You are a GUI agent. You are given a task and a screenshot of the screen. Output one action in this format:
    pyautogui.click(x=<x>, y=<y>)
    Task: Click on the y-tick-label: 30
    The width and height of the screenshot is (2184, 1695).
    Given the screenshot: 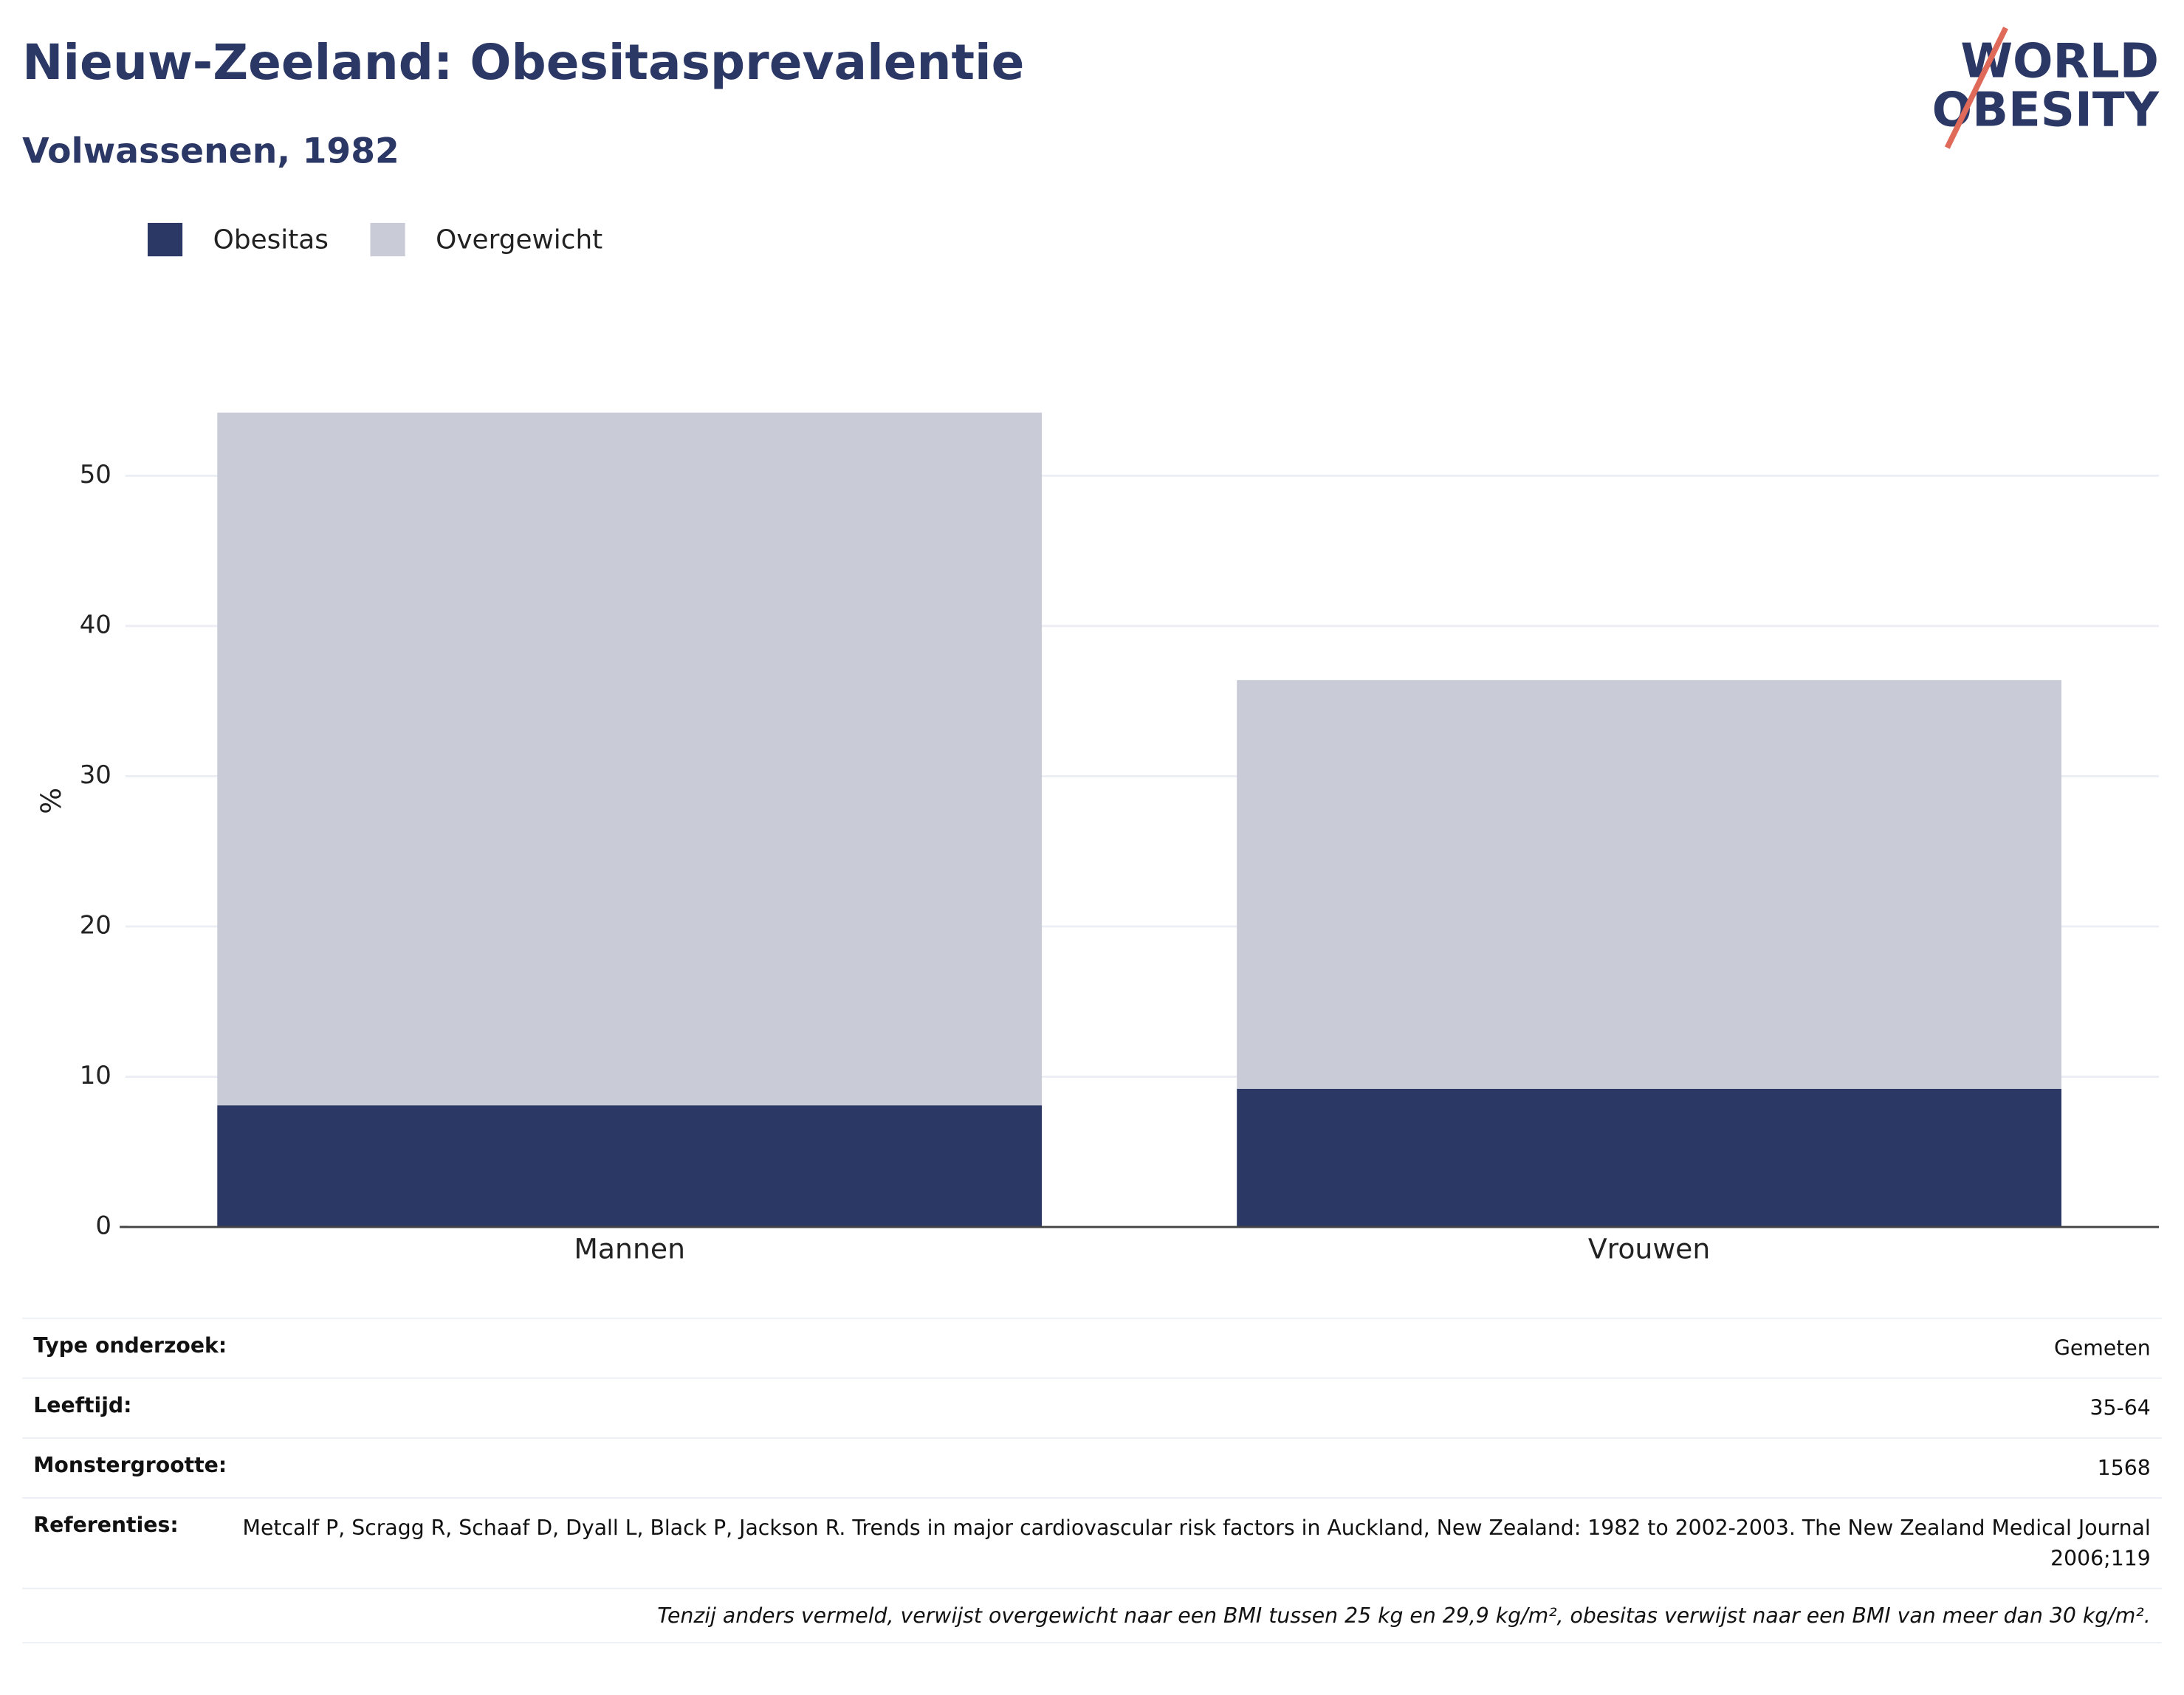 What is the action you would take?
    pyautogui.click(x=96, y=775)
    